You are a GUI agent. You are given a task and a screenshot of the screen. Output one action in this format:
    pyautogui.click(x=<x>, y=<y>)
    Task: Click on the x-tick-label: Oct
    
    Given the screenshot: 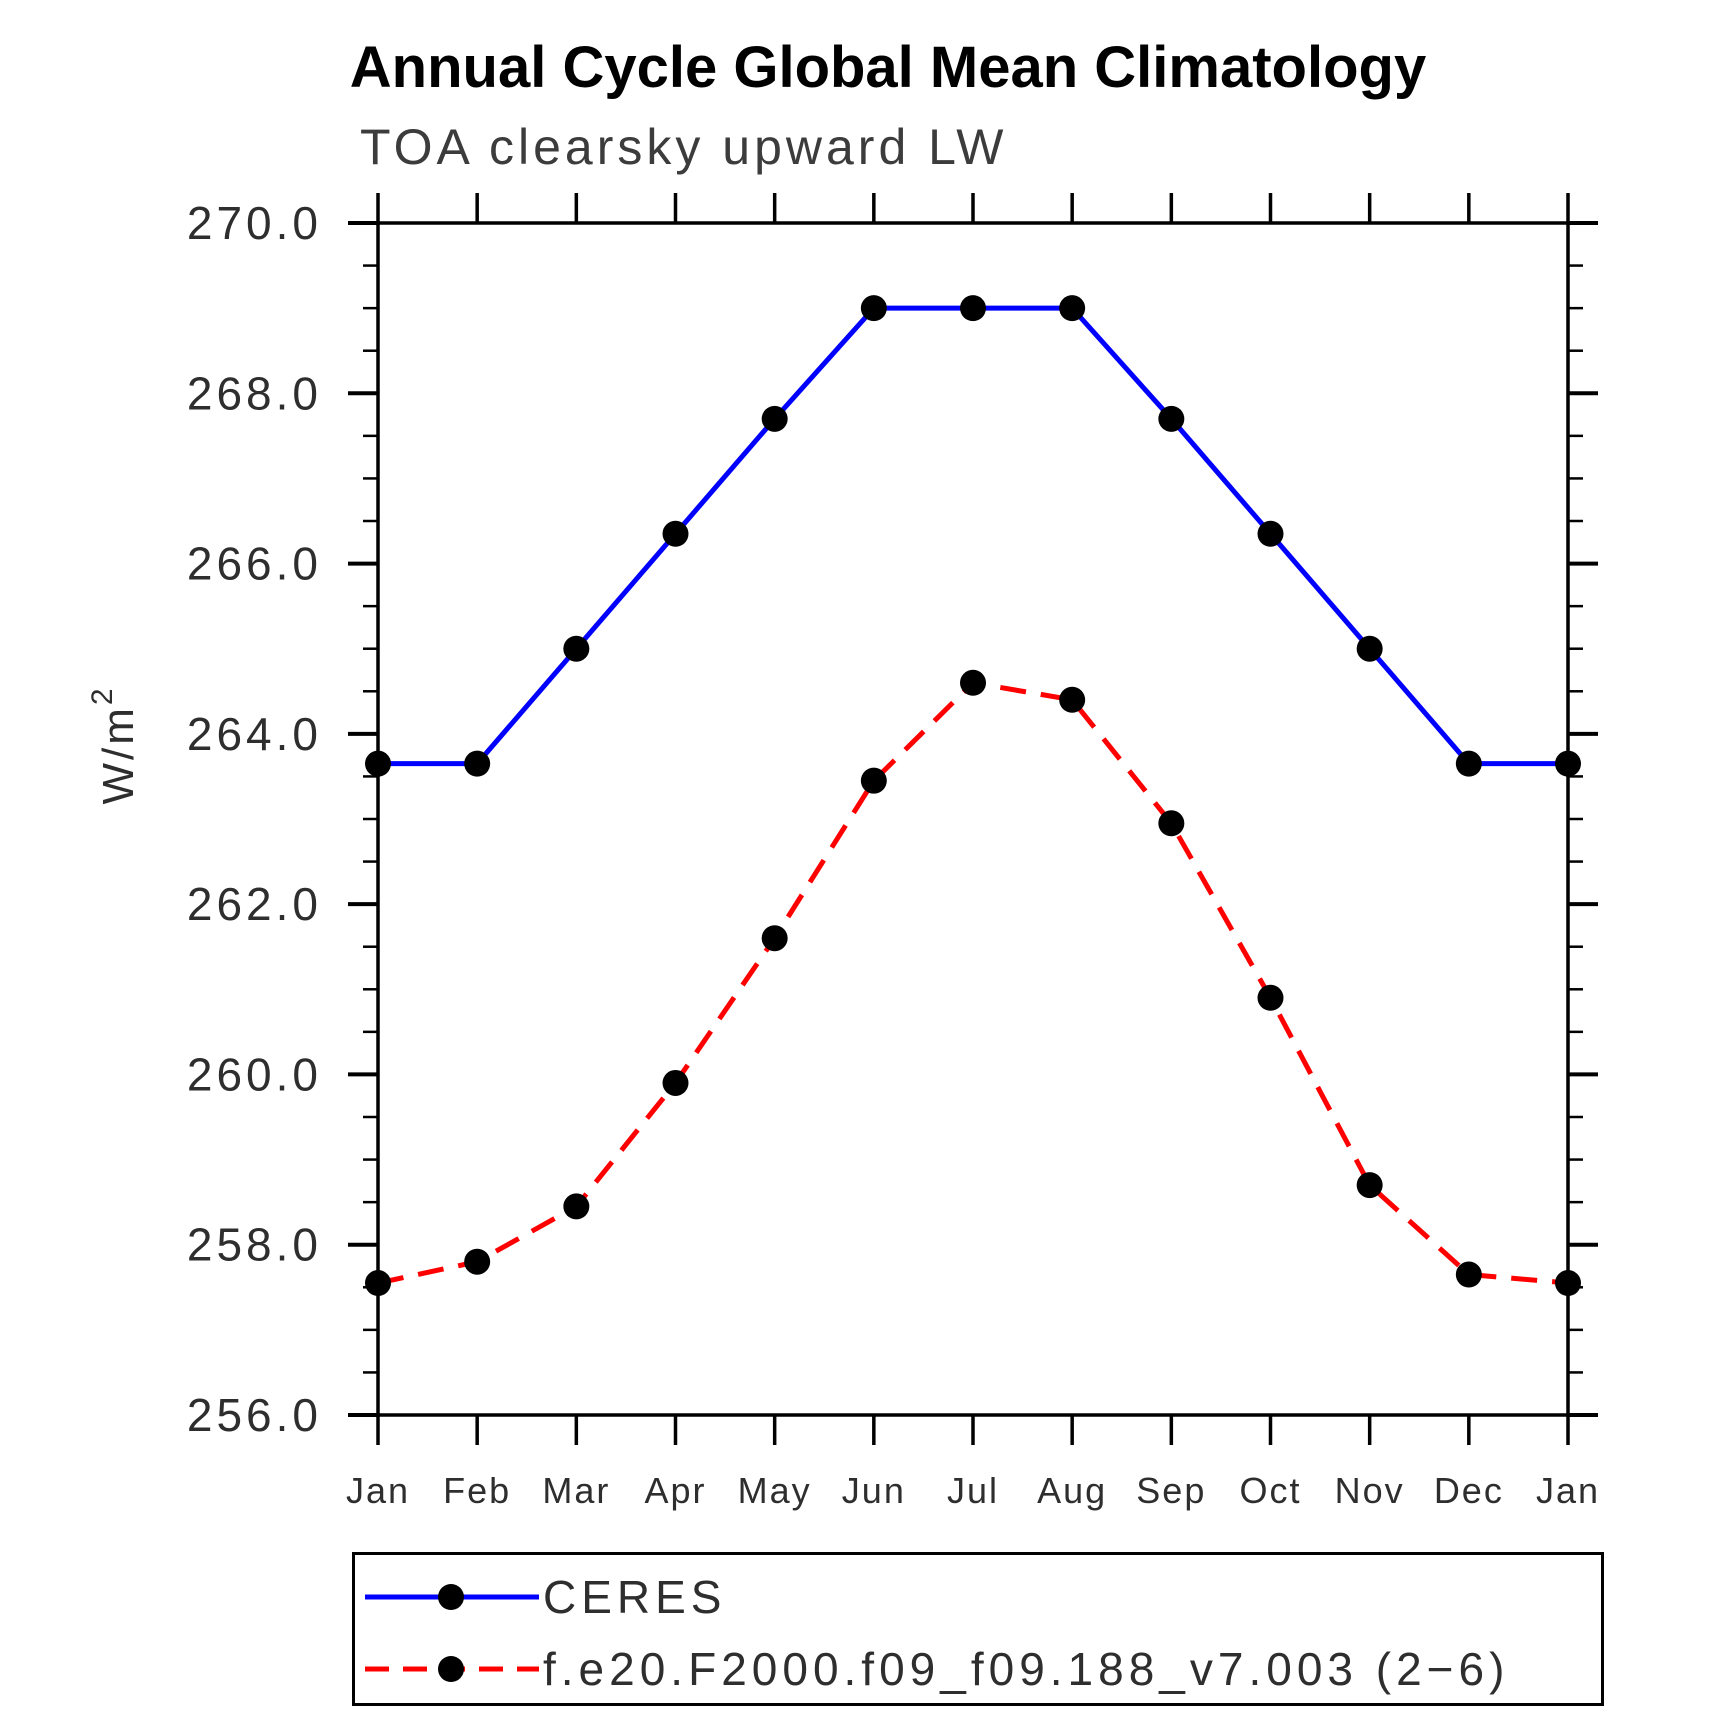 What is the action you would take?
    pyautogui.click(x=1270, y=1490)
    